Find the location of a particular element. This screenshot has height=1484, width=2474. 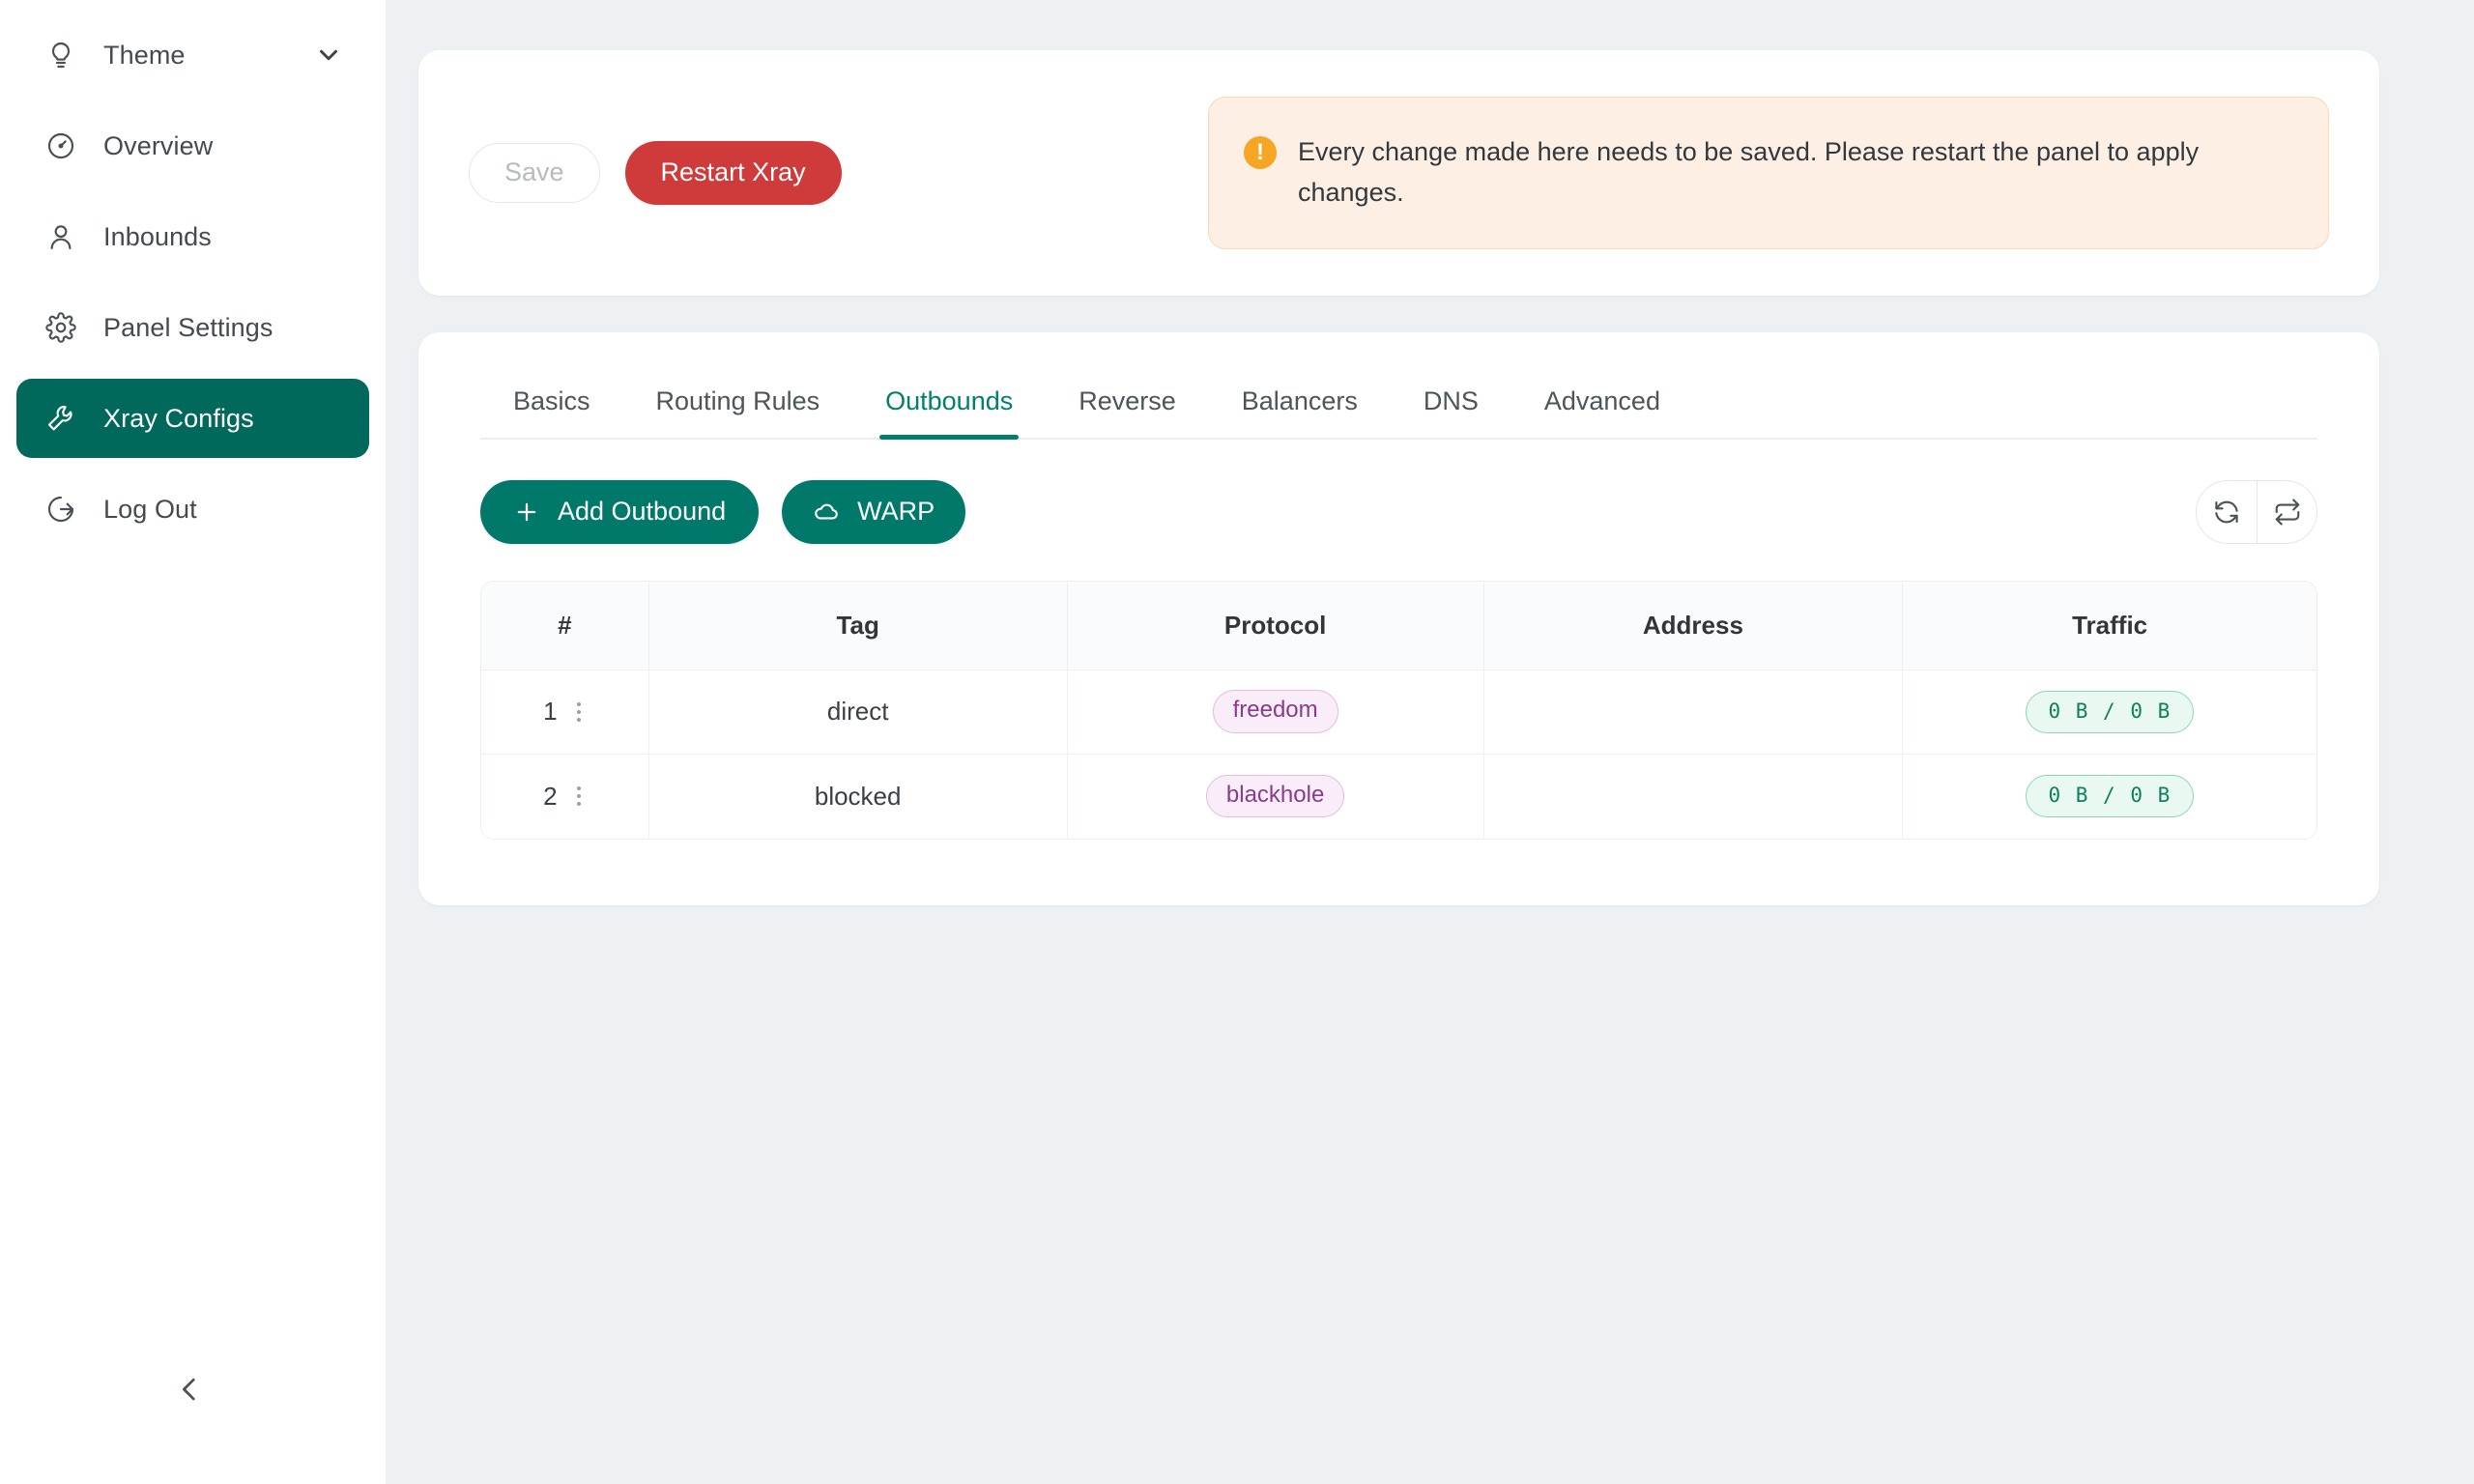

sidebar-item-label: Theme is located at coordinates (144, 55).